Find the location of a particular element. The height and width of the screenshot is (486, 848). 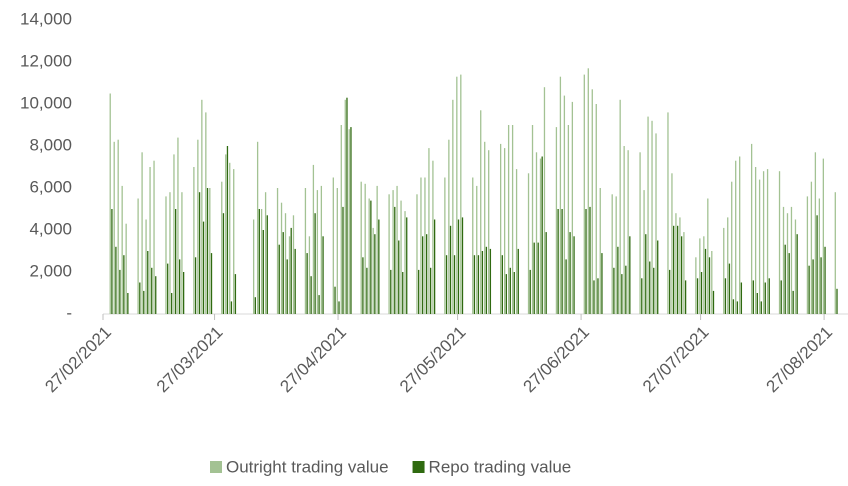

x-tick-label: 27/06/2021 is located at coordinates (556, 360).